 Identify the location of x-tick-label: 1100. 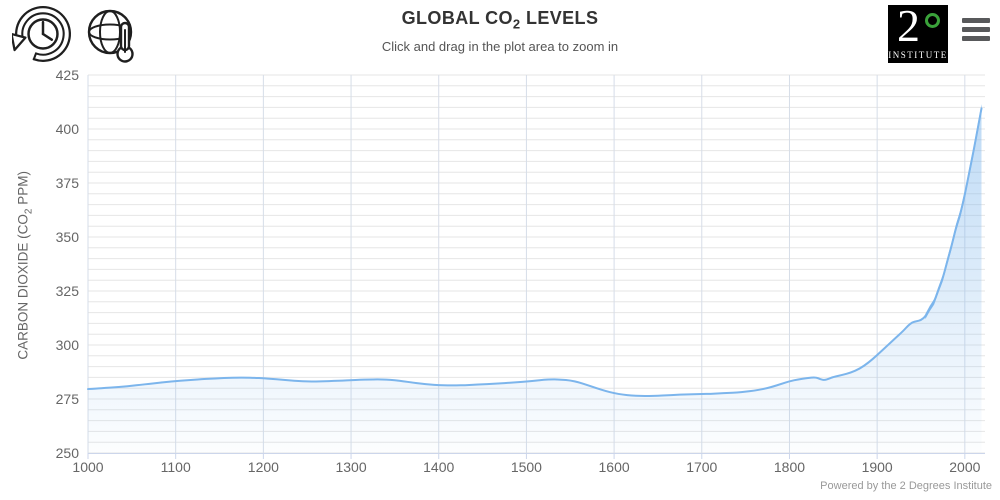
(176, 467).